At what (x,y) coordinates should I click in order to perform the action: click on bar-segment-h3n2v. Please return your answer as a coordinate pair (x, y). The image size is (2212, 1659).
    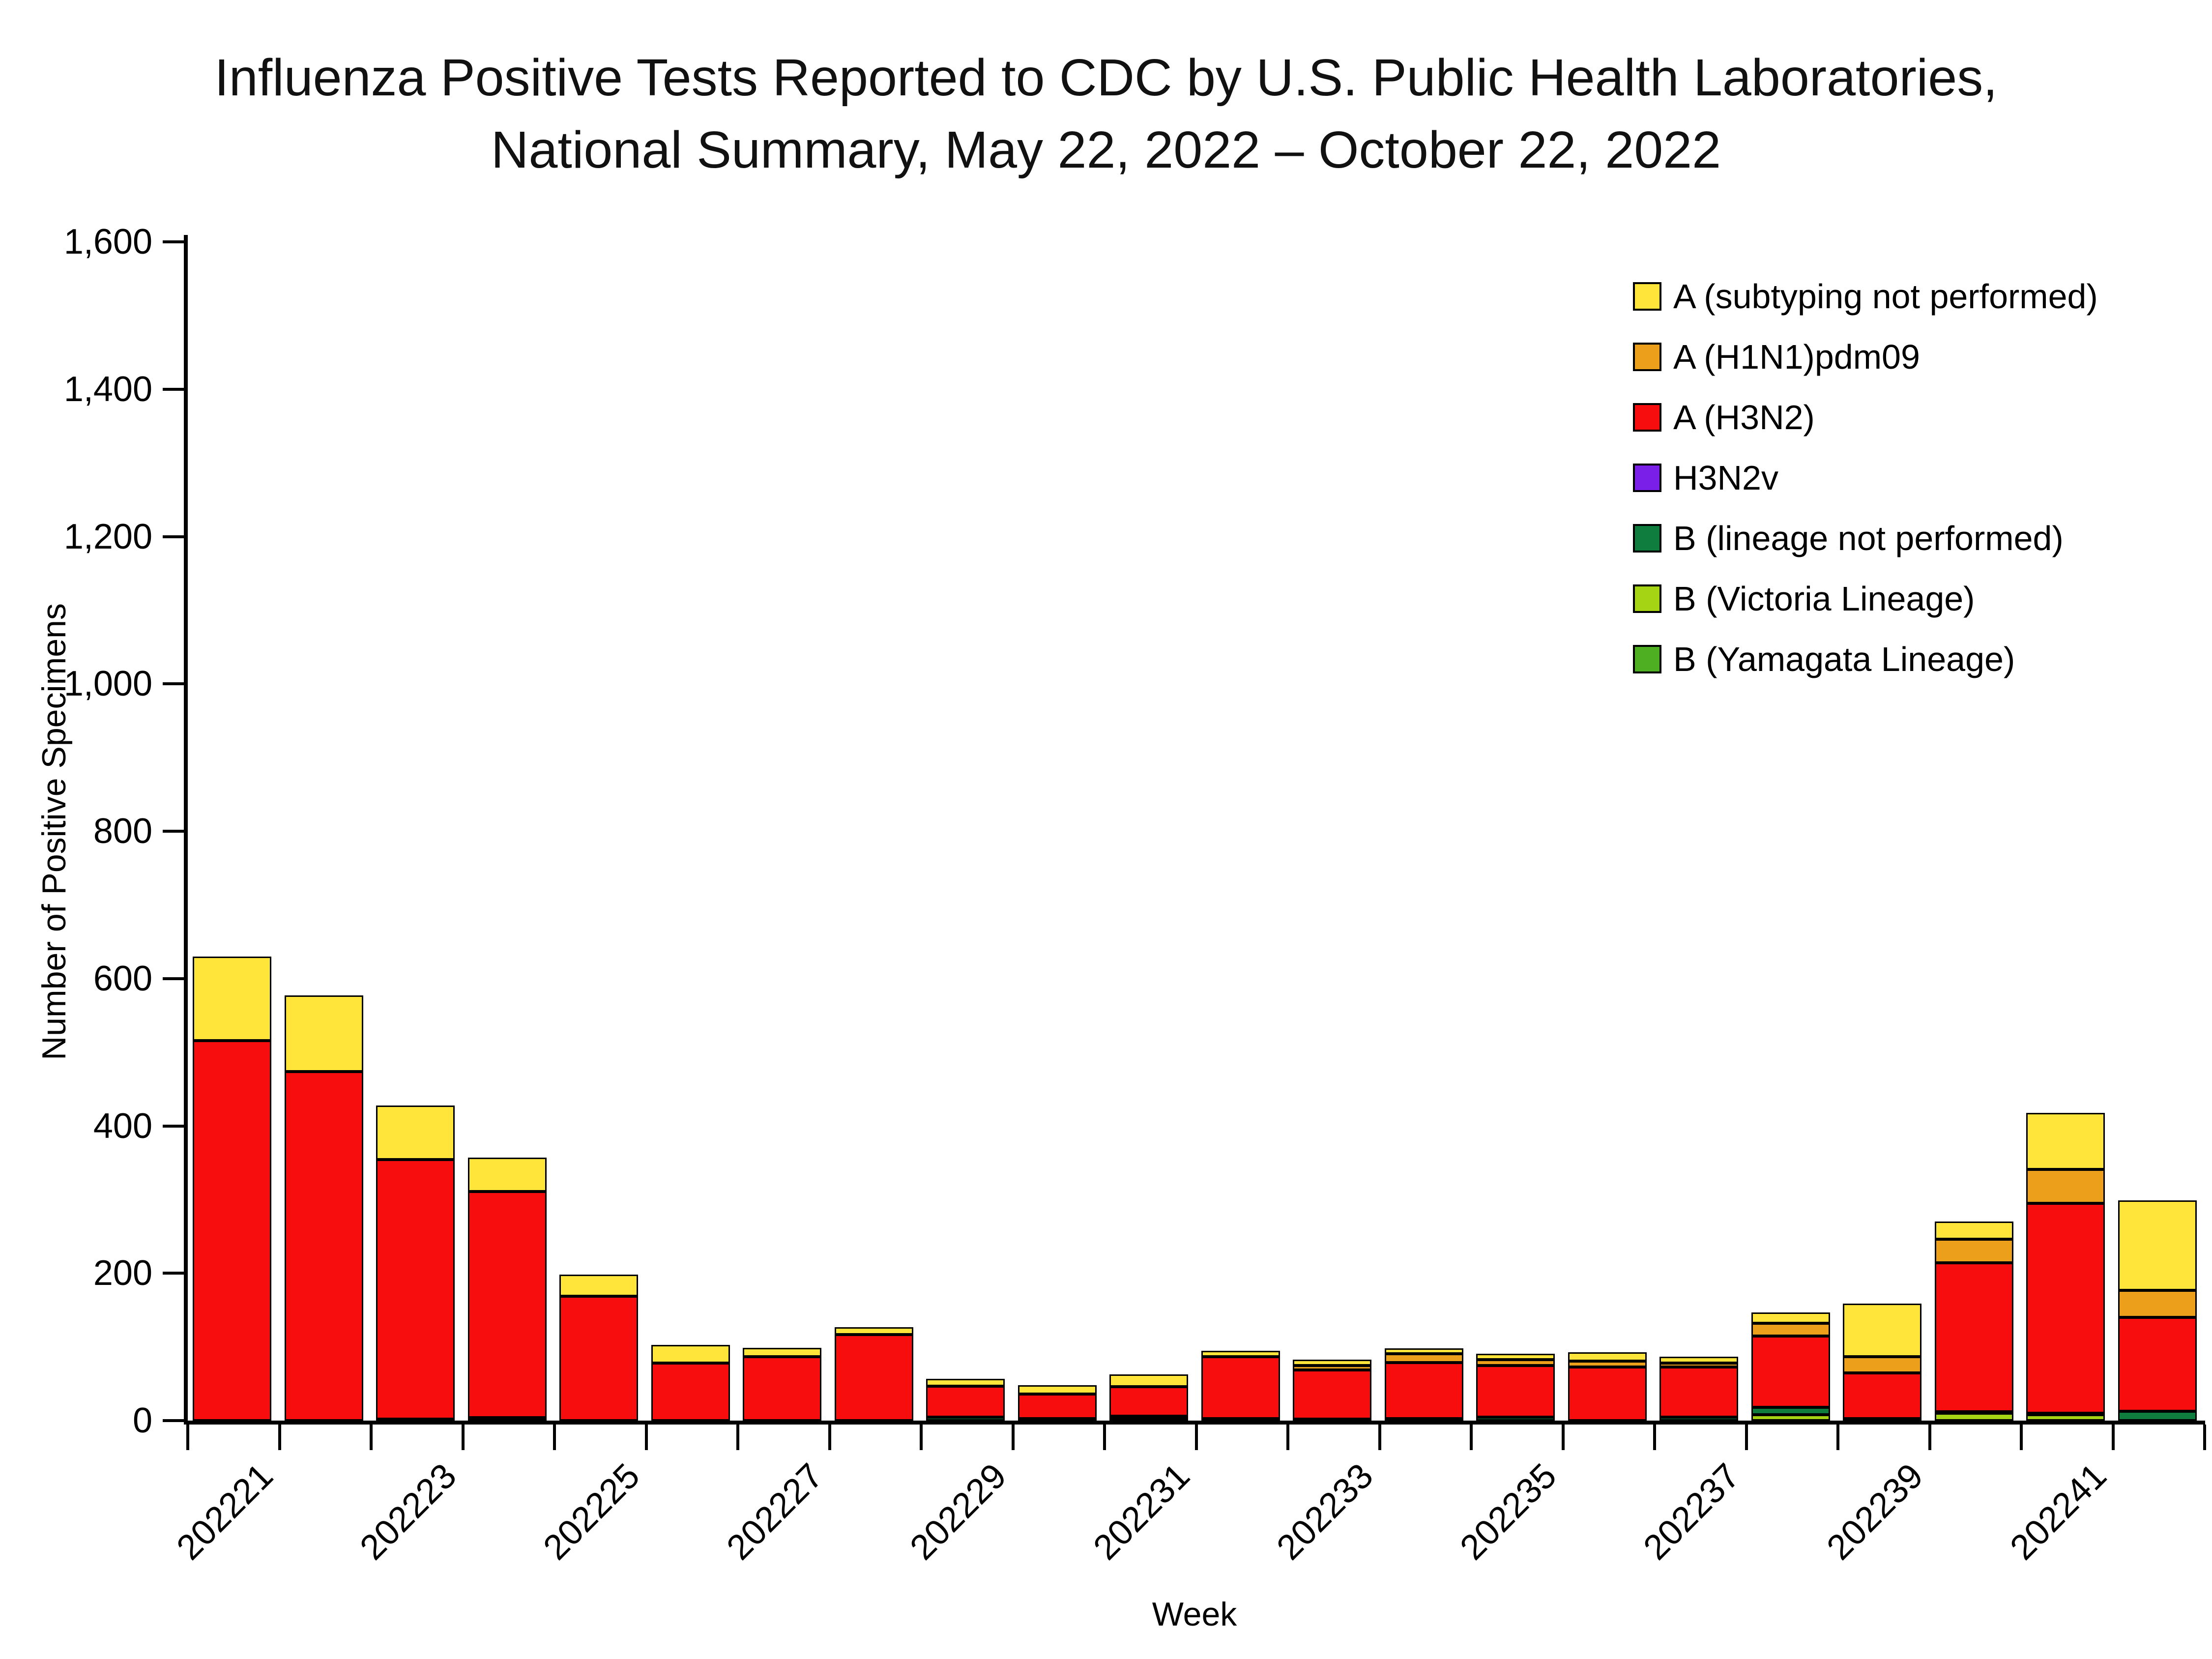
    Looking at the image, I should click on (1148, 1418).